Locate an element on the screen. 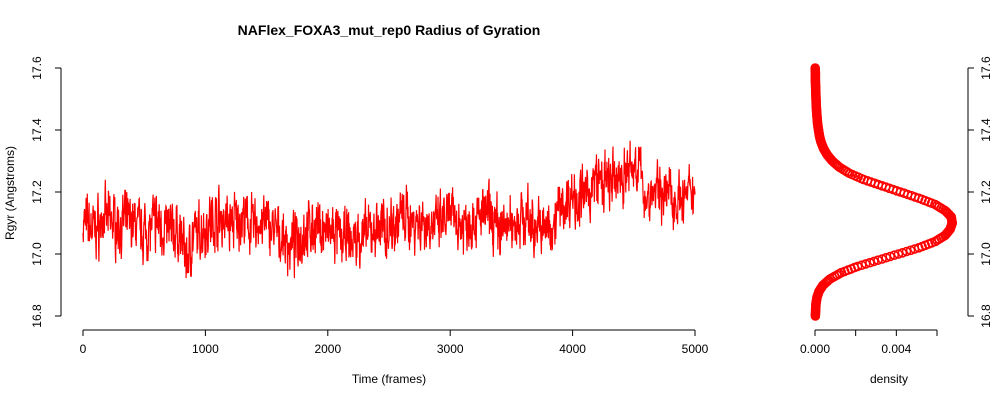 This screenshot has width=1000, height=405. y-tick-label: 17.6 is located at coordinates (37, 68).